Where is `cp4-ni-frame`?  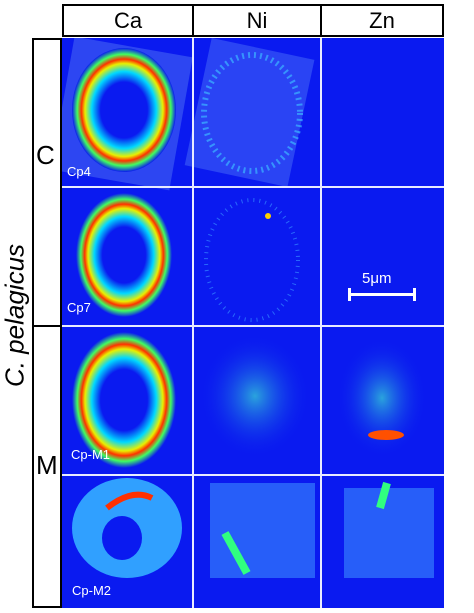
cp4-ni-frame is located at coordinates (249, 112).